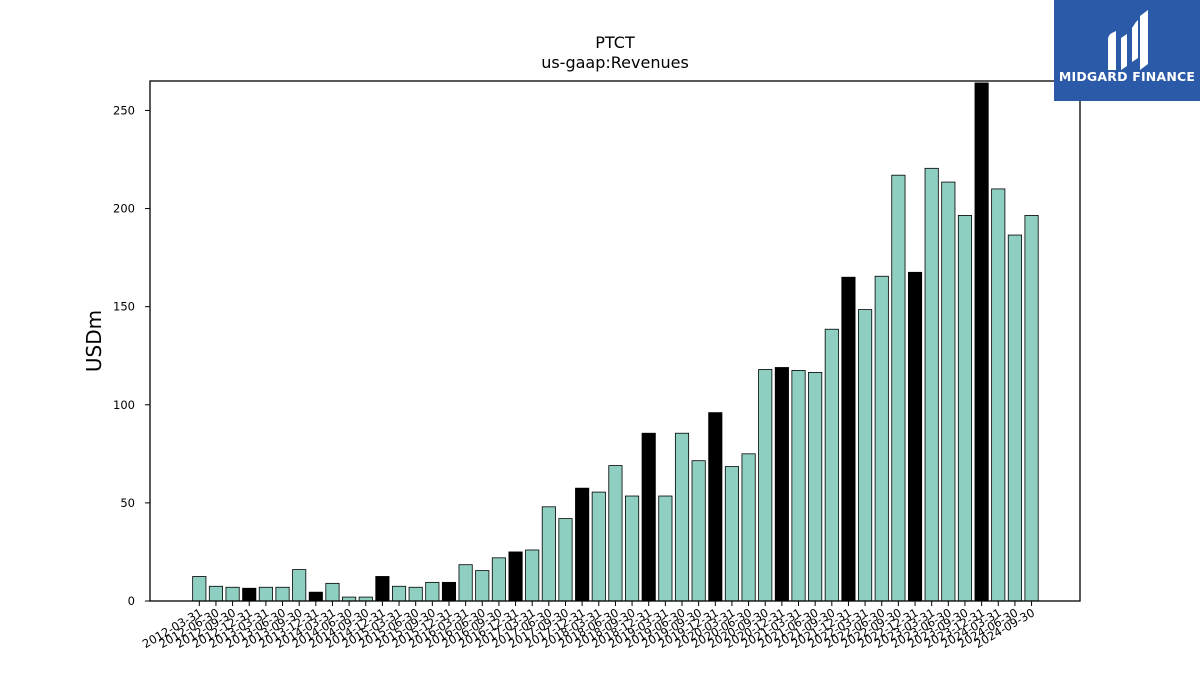 The image size is (1200, 675). I want to click on logo-text: MIDGARD FINANCE, so click(1127, 76).